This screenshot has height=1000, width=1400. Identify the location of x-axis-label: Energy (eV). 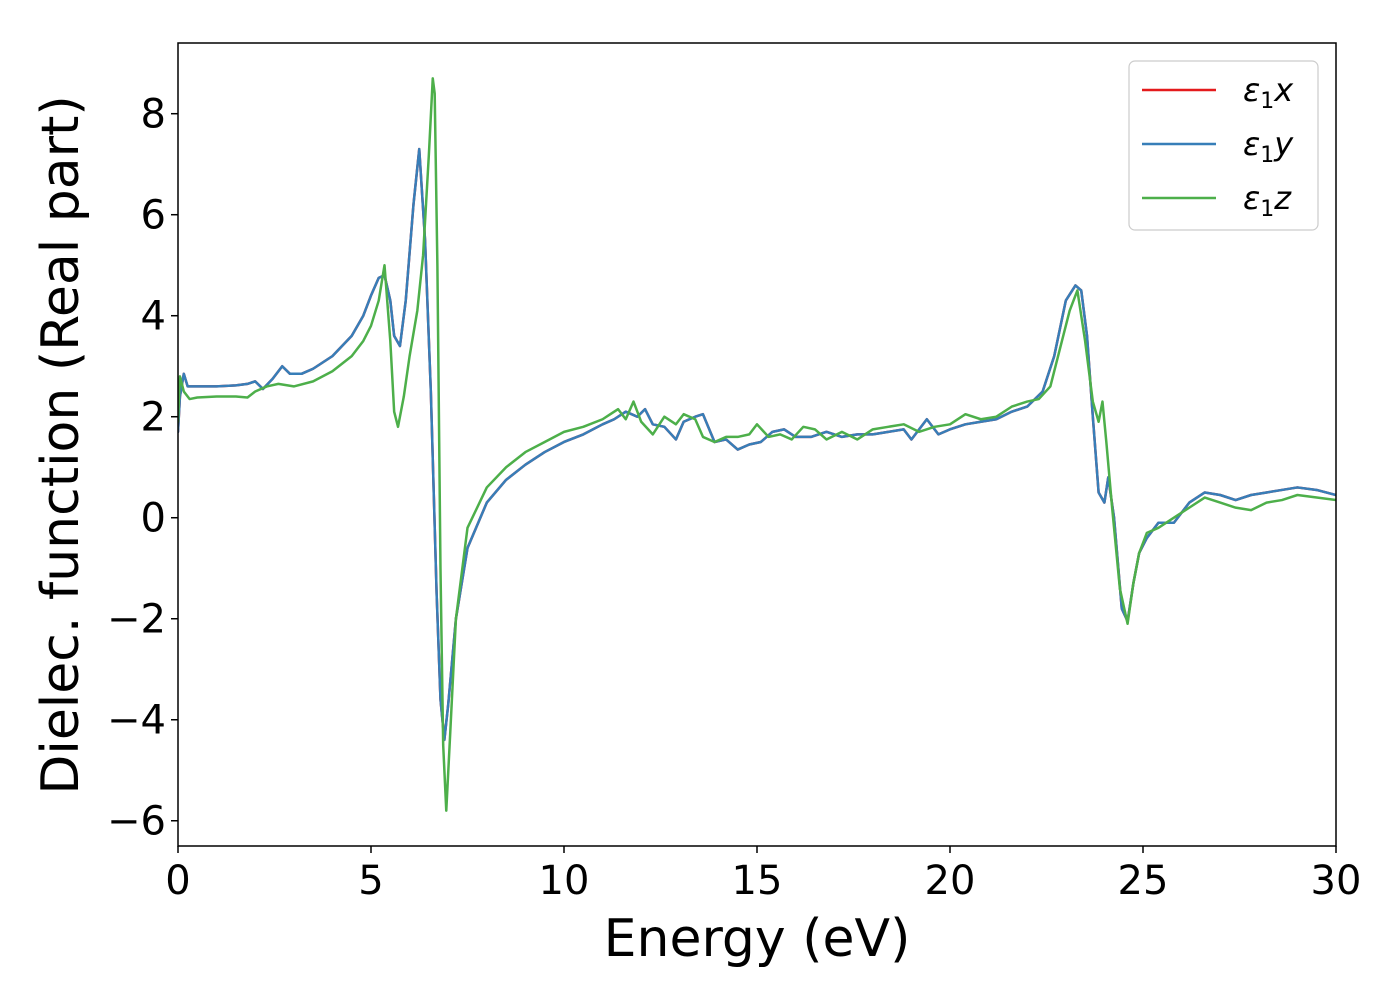
(757, 939).